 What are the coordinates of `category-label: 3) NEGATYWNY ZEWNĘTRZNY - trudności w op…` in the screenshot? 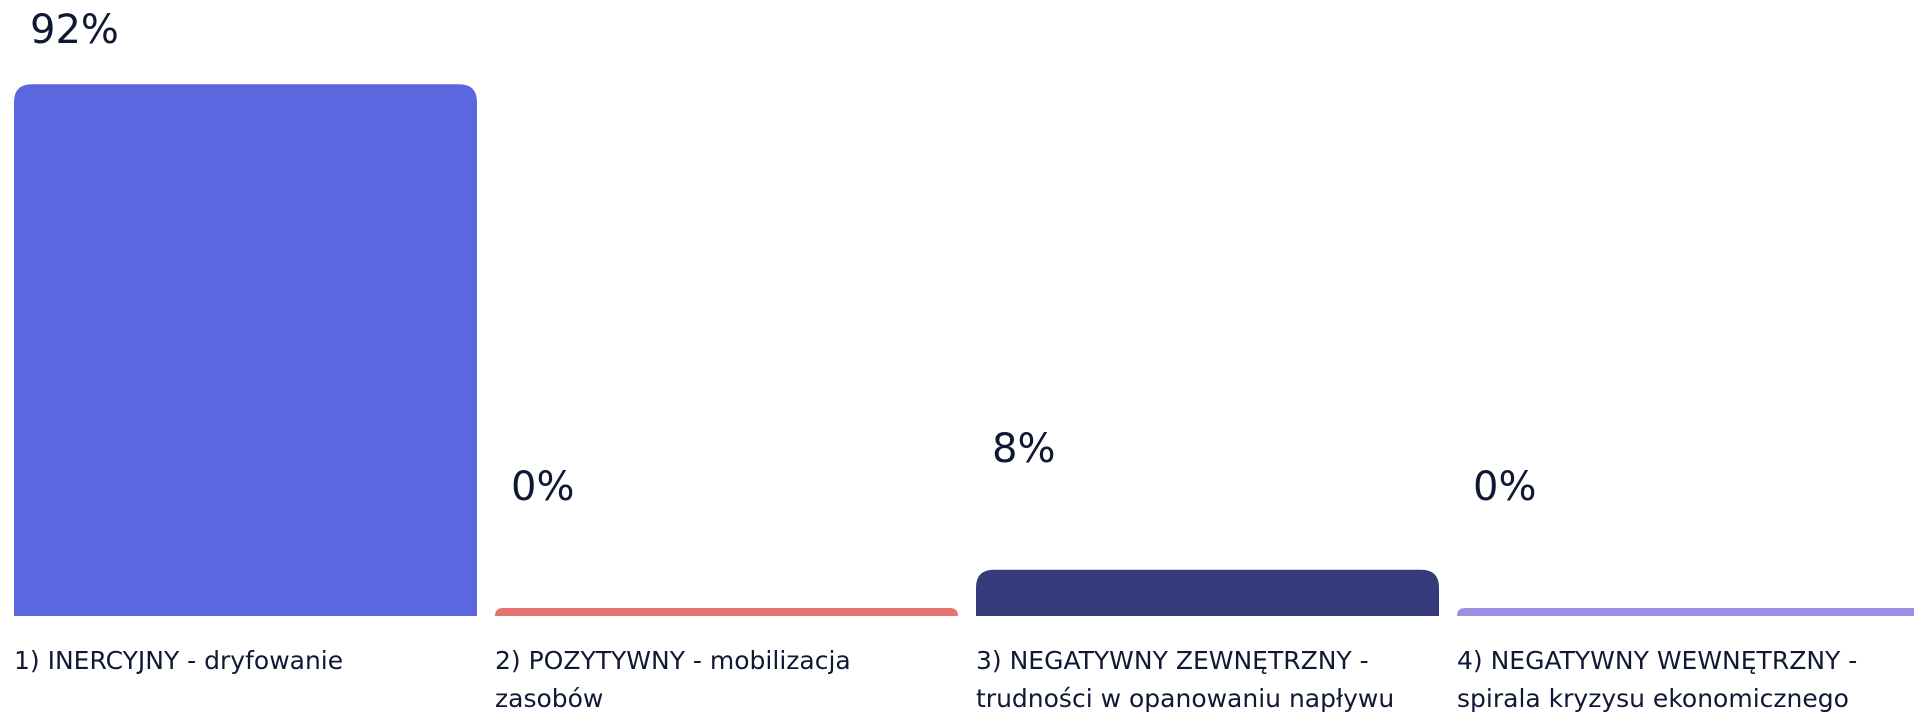 It's located at (1185, 679).